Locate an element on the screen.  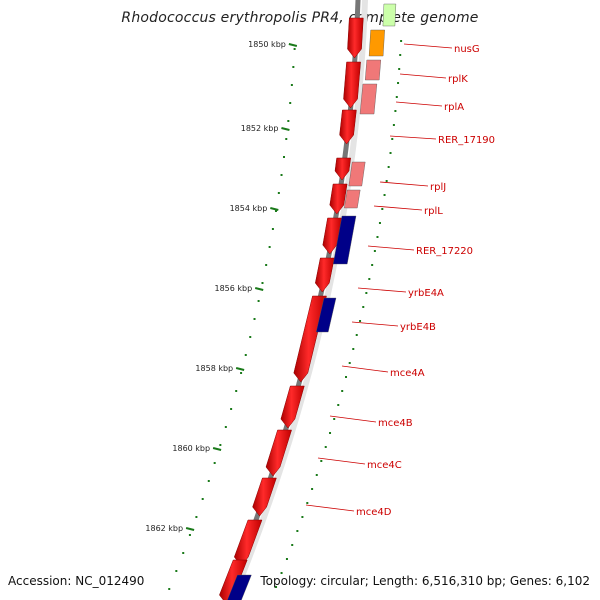
gene-block-rplK is located at coordinates (373, 70).